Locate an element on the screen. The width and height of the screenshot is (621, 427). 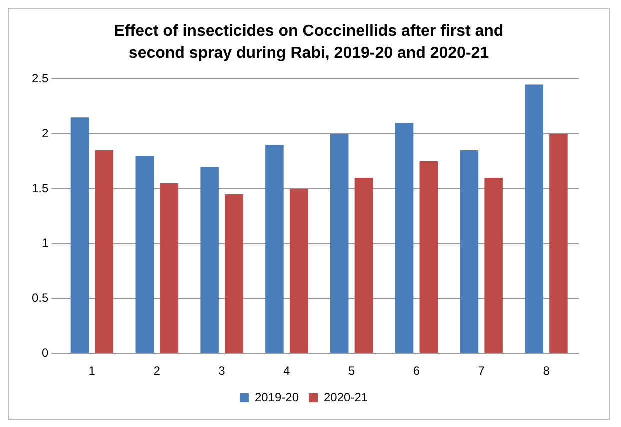
y-tick-label: 0.5 is located at coordinates (40, 298).